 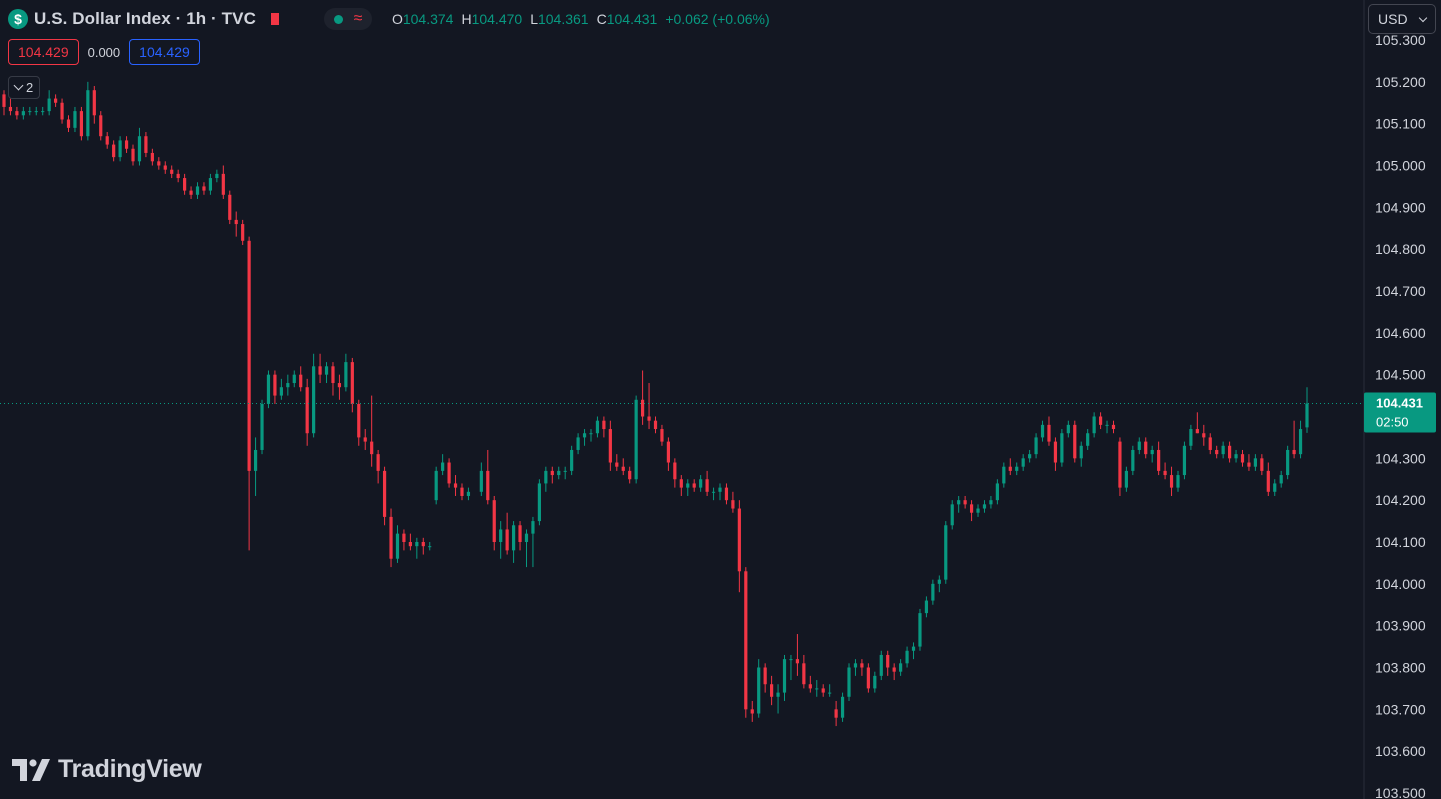 What do you see at coordinates (1400, 412) in the screenshot?
I see `last-price-tag-bg` at bounding box center [1400, 412].